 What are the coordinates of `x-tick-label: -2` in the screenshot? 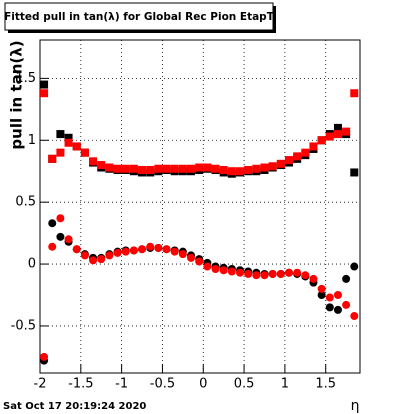 It's located at (40, 384).